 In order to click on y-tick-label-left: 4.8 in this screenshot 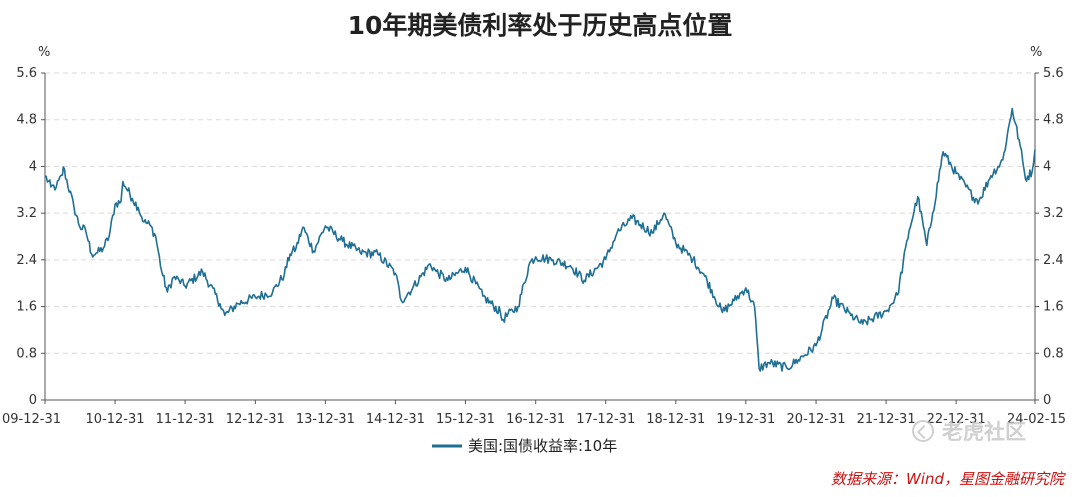, I will do `click(26, 120)`.